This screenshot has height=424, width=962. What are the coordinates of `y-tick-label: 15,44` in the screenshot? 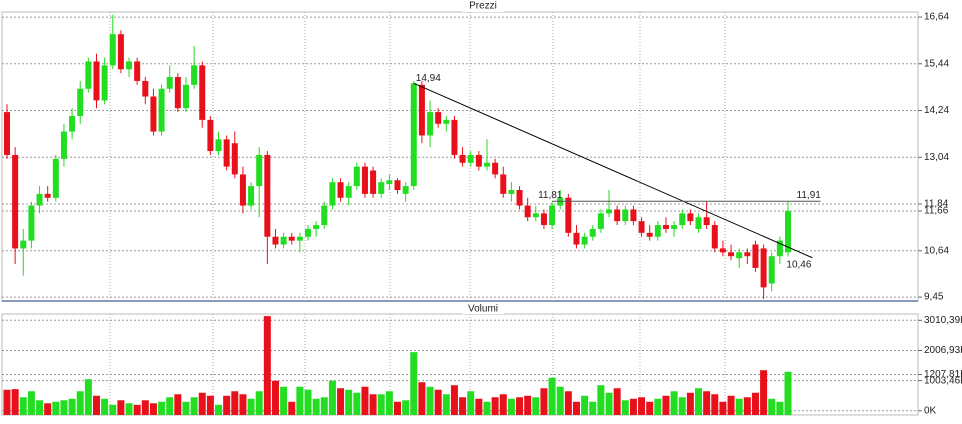 It's located at (936, 63).